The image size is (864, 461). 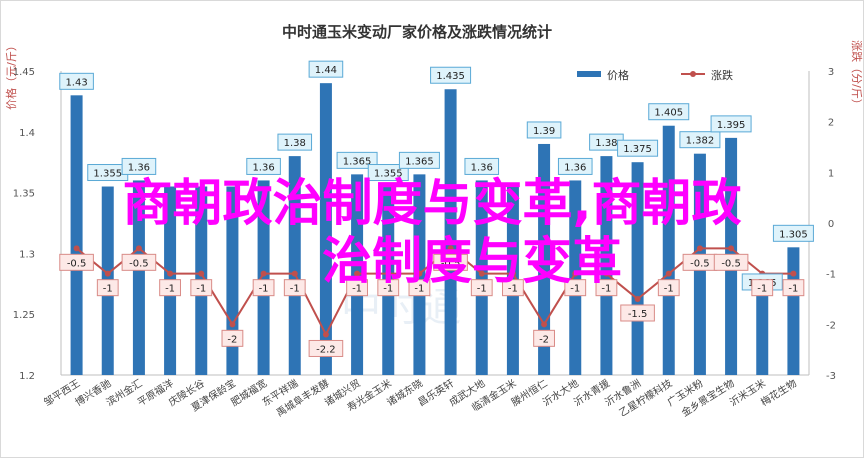 What do you see at coordinates (295, 143) in the screenshot?
I see `bar-value-label: 1.38` at bounding box center [295, 143].